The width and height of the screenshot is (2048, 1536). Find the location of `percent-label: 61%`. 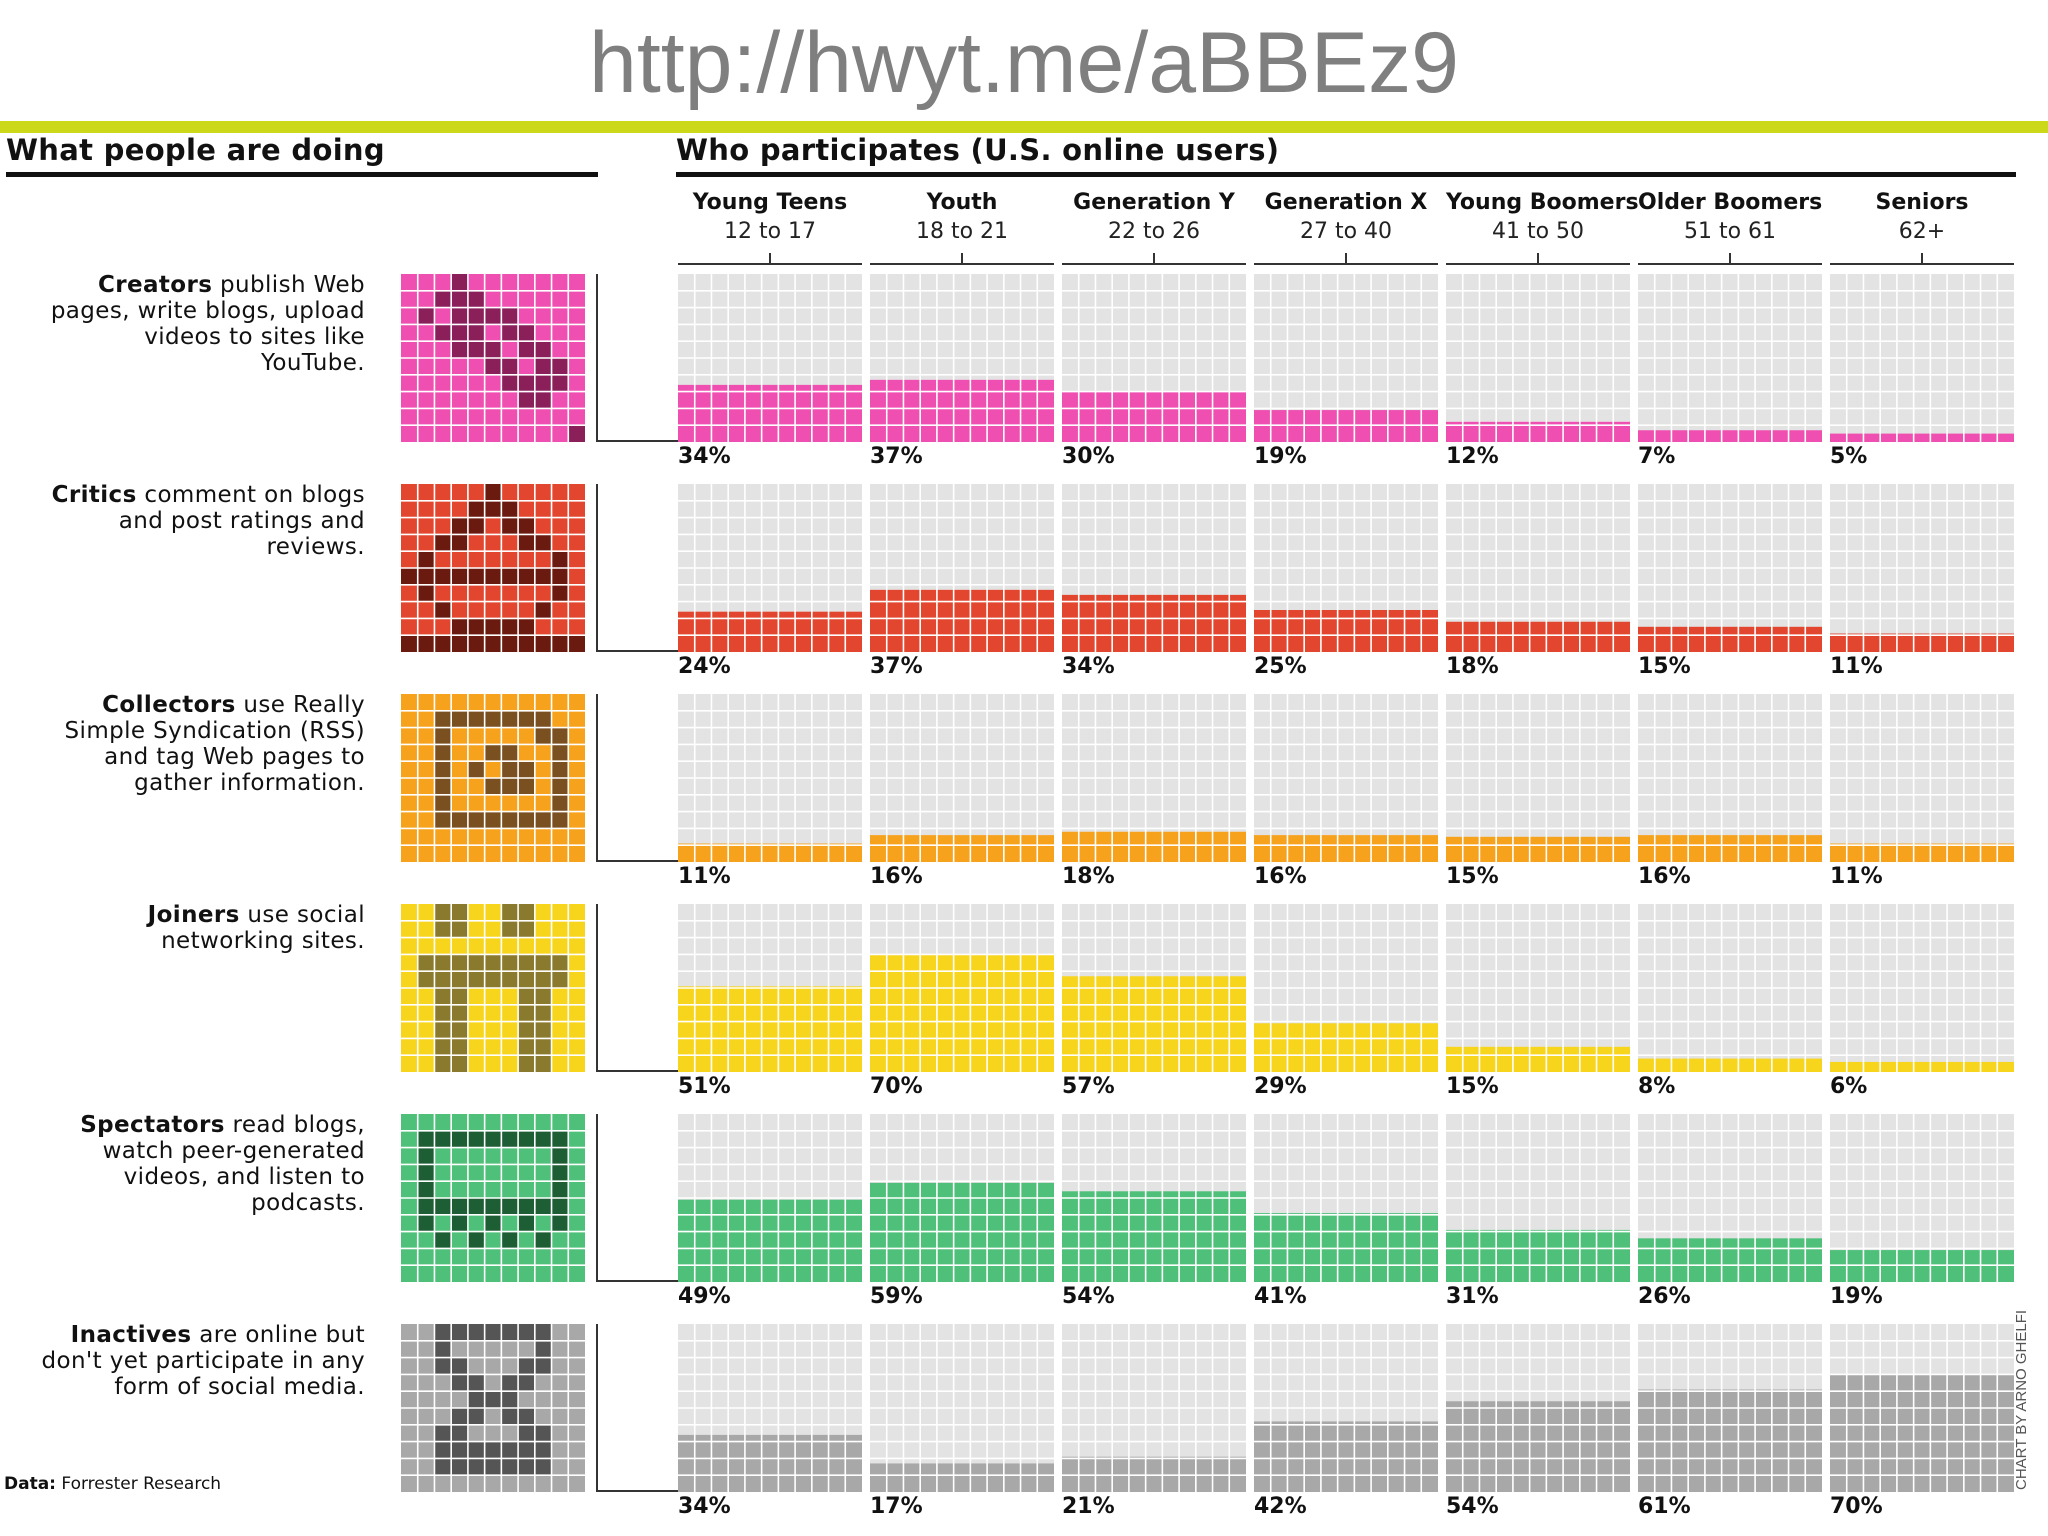

percent-label: 61% is located at coordinates (1664, 1506).